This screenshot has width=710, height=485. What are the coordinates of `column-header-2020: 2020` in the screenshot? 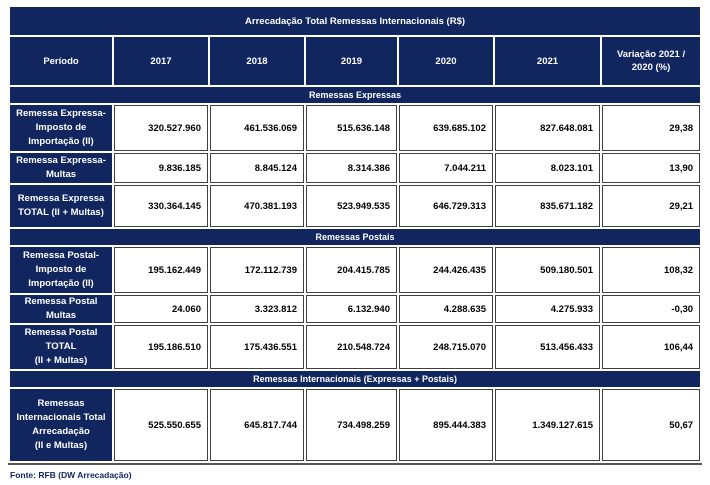 It's located at (446, 61).